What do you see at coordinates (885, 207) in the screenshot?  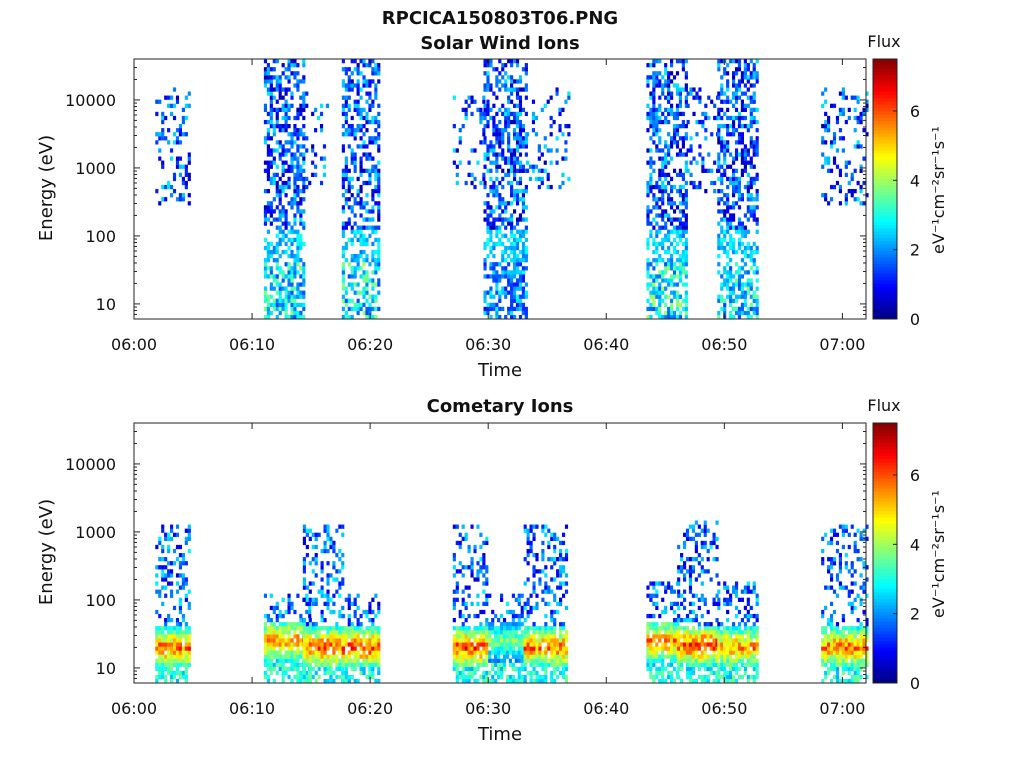 I see `colorbar-step` at bounding box center [885, 207].